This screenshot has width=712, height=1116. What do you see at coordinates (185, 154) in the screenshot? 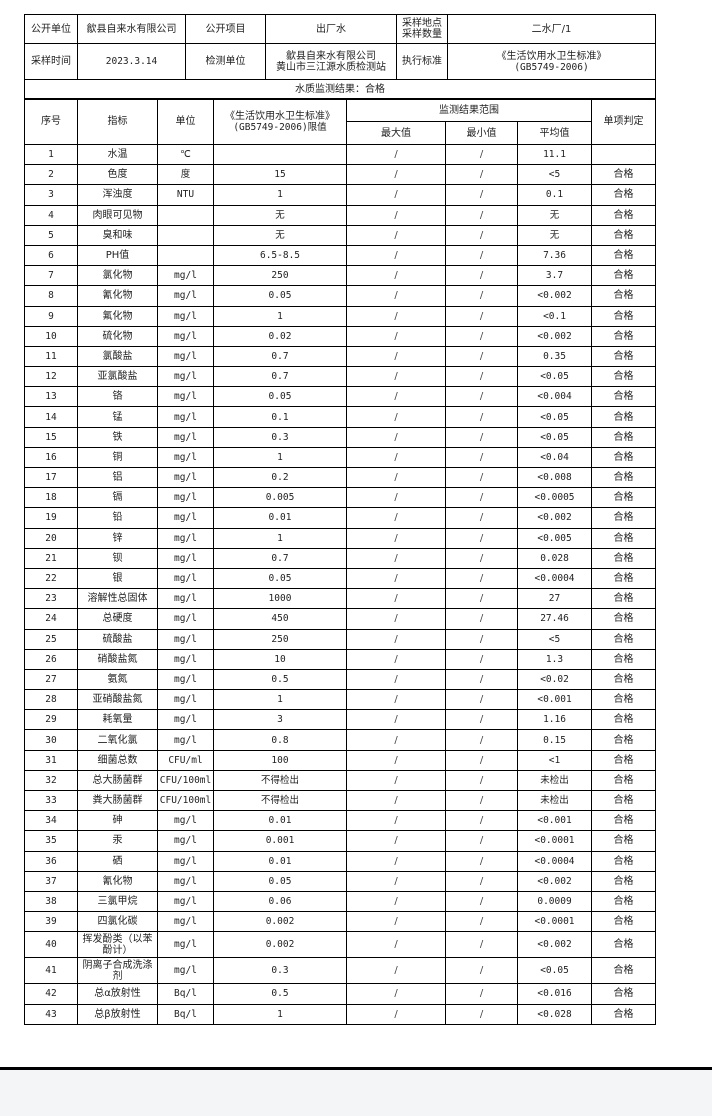
I see `row-unit: ℃` at bounding box center [185, 154].